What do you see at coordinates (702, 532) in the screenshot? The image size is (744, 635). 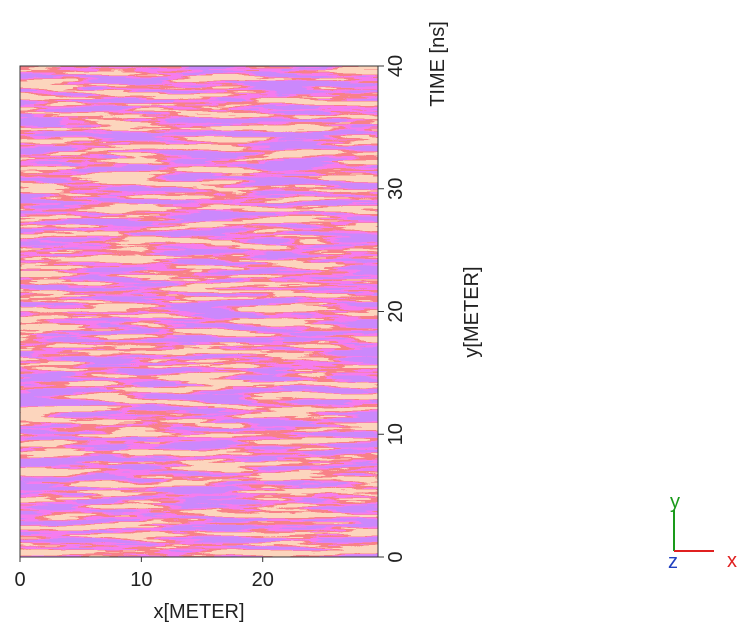 I see `axis-indicator: y x z` at bounding box center [702, 532].